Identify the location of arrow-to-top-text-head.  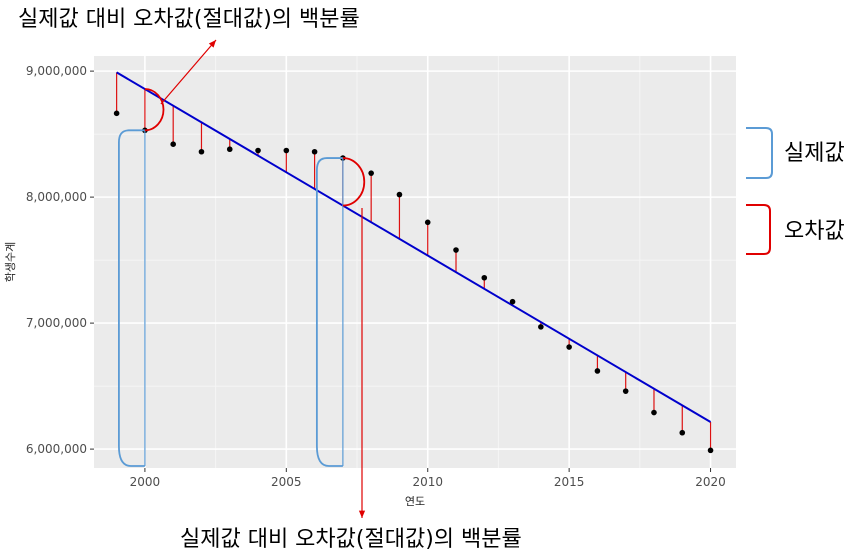
(212, 44).